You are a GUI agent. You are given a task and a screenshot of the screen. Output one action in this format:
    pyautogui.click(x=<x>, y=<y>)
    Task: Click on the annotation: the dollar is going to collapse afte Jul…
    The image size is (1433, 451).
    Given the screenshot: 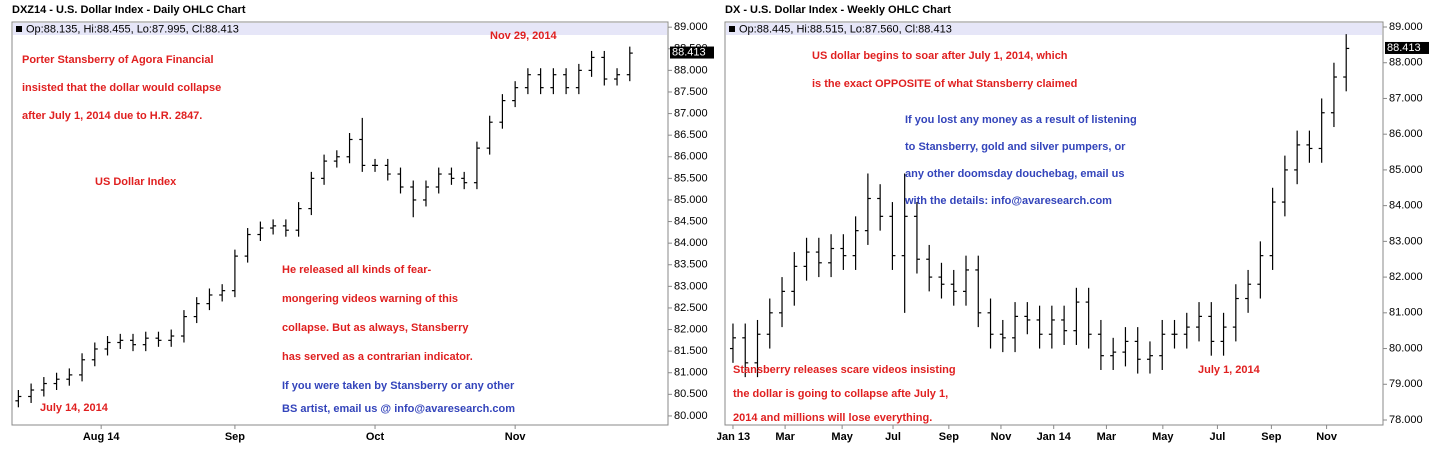 What is the action you would take?
    pyautogui.click(x=840, y=394)
    